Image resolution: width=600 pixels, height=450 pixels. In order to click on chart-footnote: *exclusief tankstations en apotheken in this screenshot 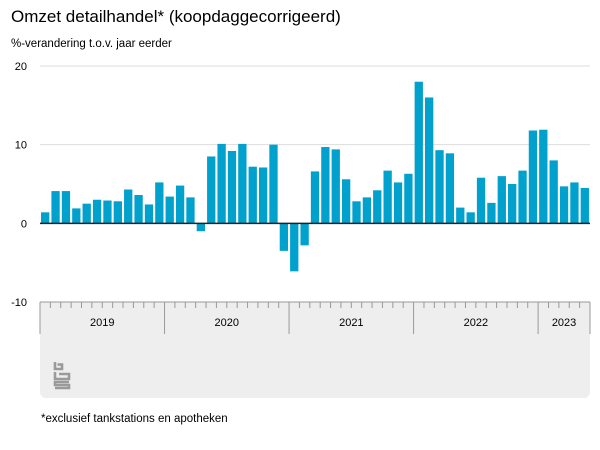, I will do `click(134, 419)`.